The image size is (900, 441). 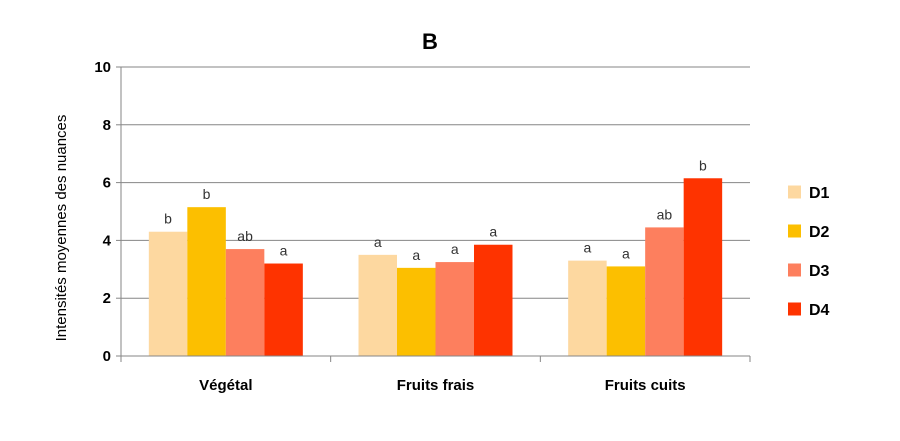 I want to click on legend-swatch-d3, so click(x=794, y=270).